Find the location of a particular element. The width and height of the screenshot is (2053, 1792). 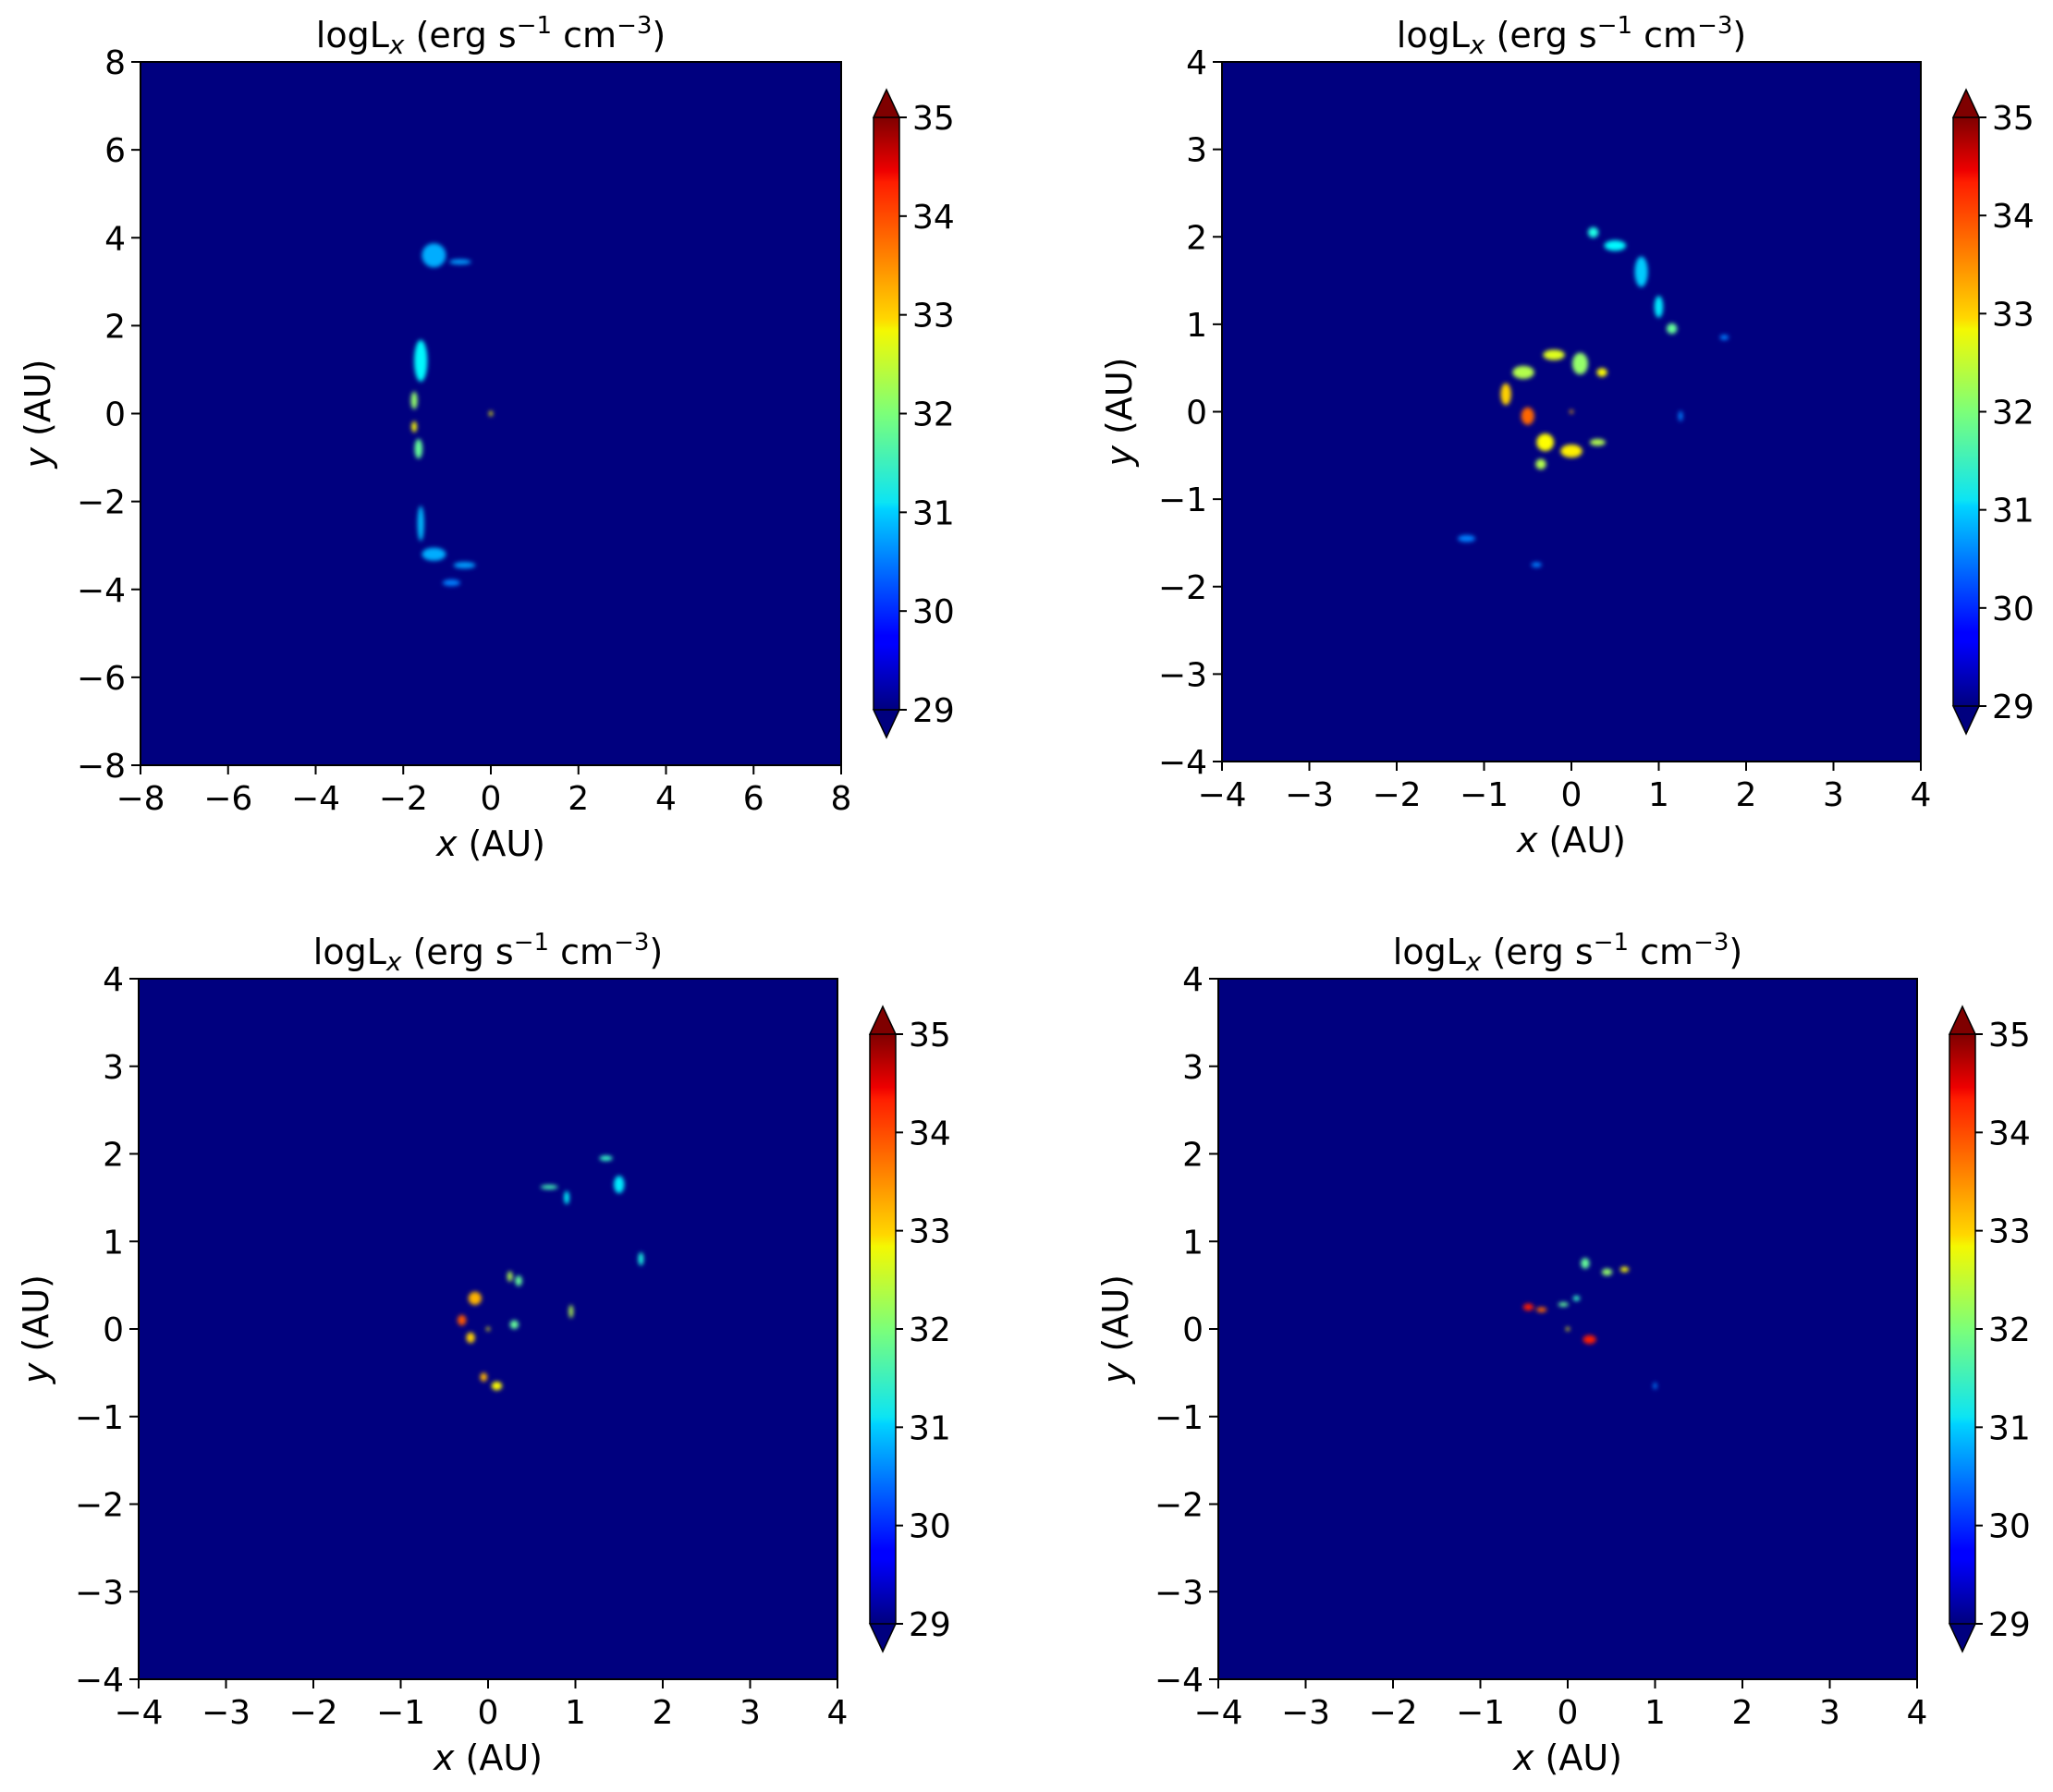

y-tick-label: 6 is located at coordinates (115, 151).